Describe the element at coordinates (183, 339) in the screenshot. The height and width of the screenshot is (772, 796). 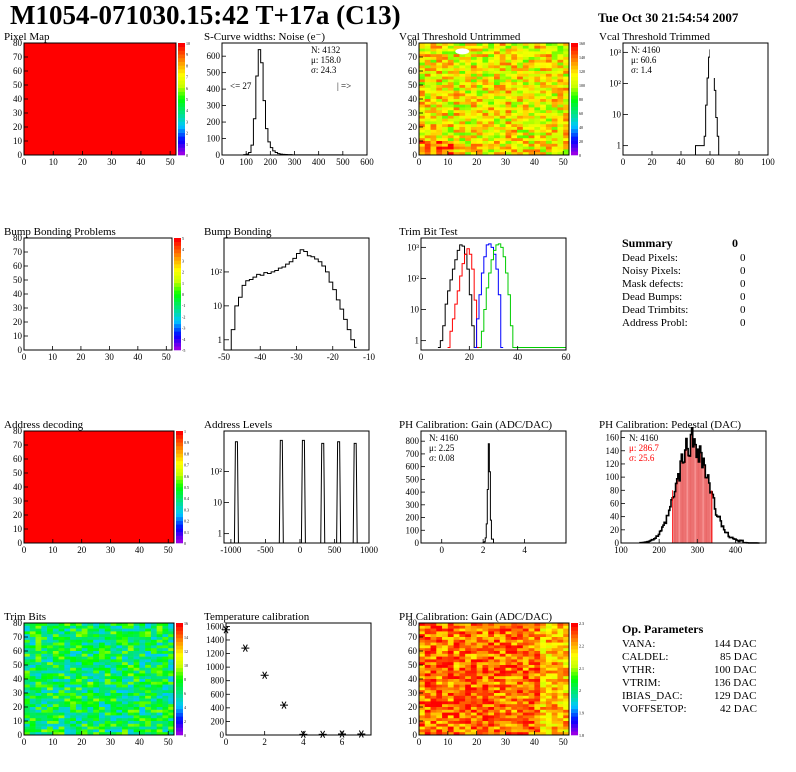
I see `colorbar-tick-label: -4` at that location.